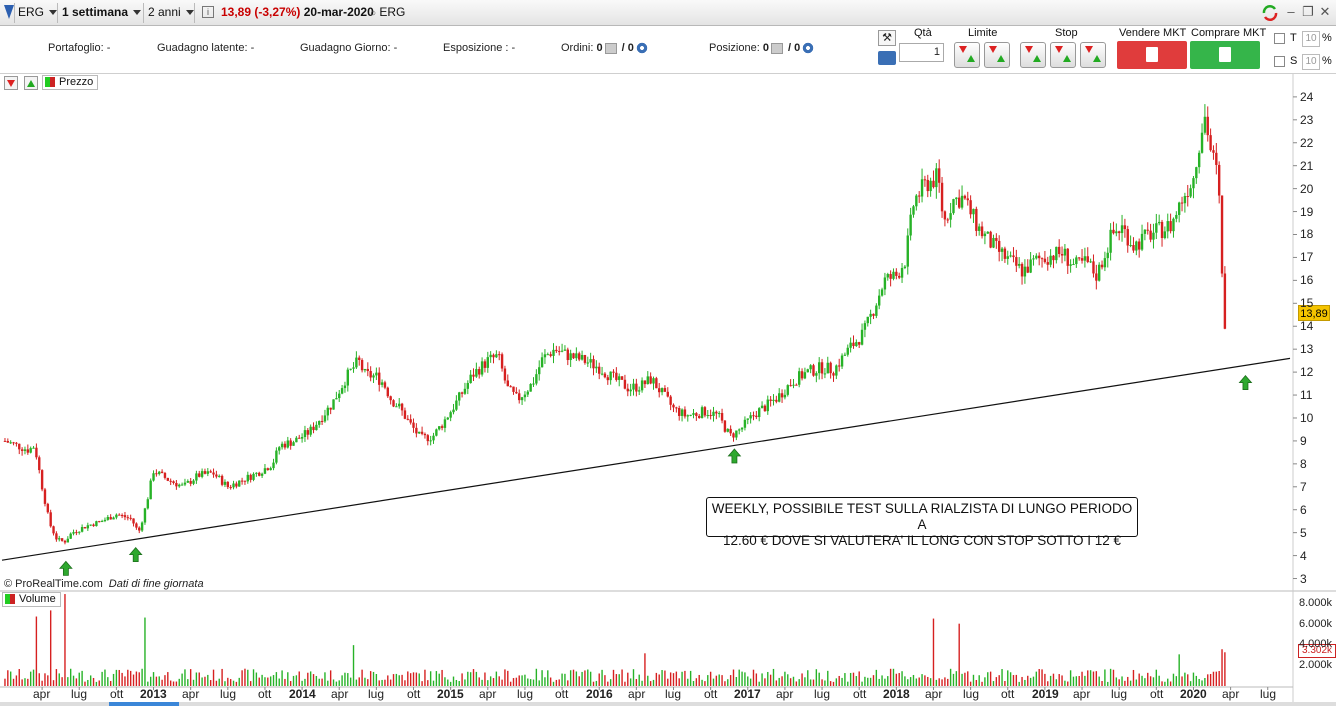 This screenshot has height=706, width=1336. What do you see at coordinates (1279, 61) in the screenshot?
I see `checkbox-s` at bounding box center [1279, 61].